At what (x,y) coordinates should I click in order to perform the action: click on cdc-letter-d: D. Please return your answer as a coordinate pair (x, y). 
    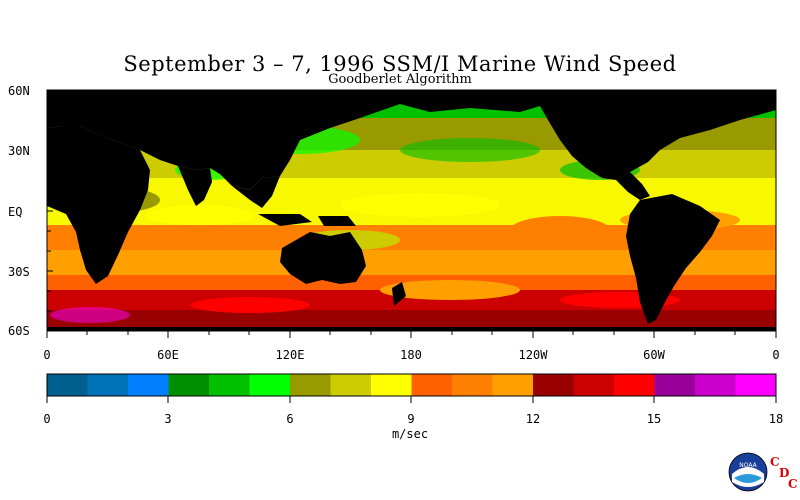
    Looking at the image, I should click on (784, 473).